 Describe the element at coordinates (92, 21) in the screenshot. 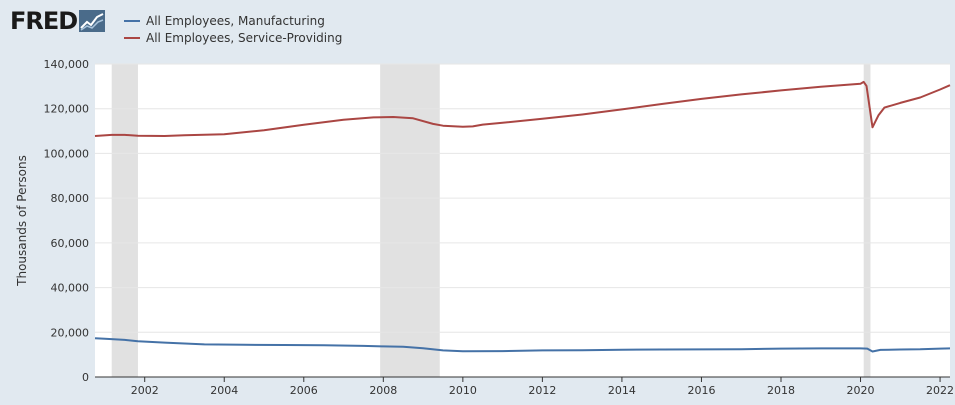

I see `fred-line-chart-icon` at that location.